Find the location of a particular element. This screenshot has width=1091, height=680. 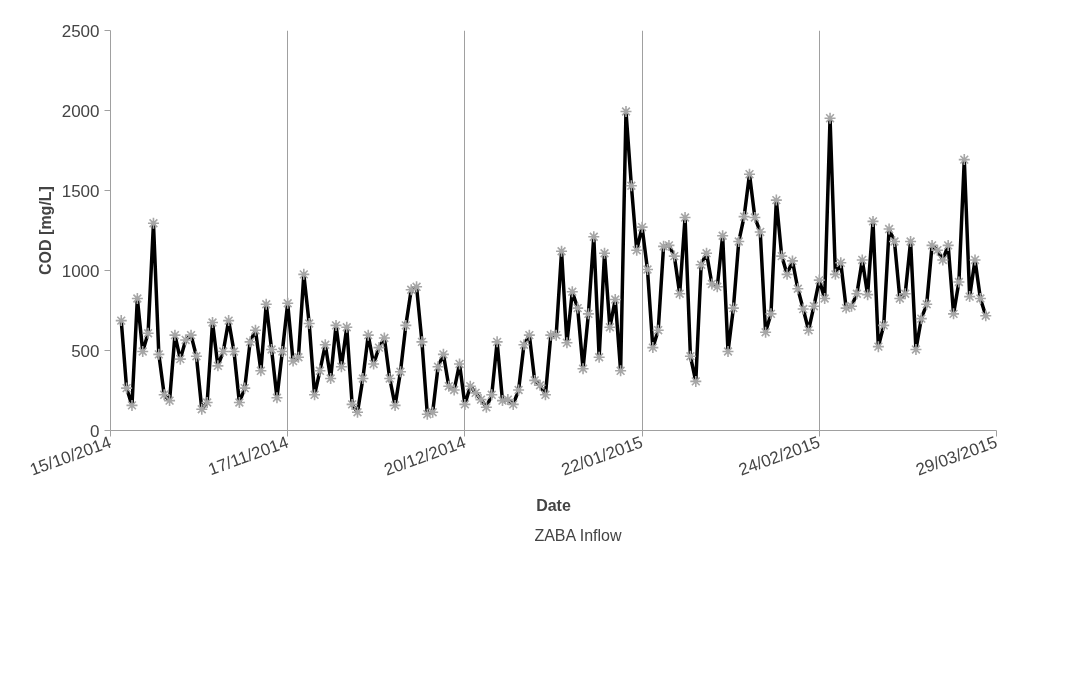

y-tick-label: 500 is located at coordinates (85, 351).